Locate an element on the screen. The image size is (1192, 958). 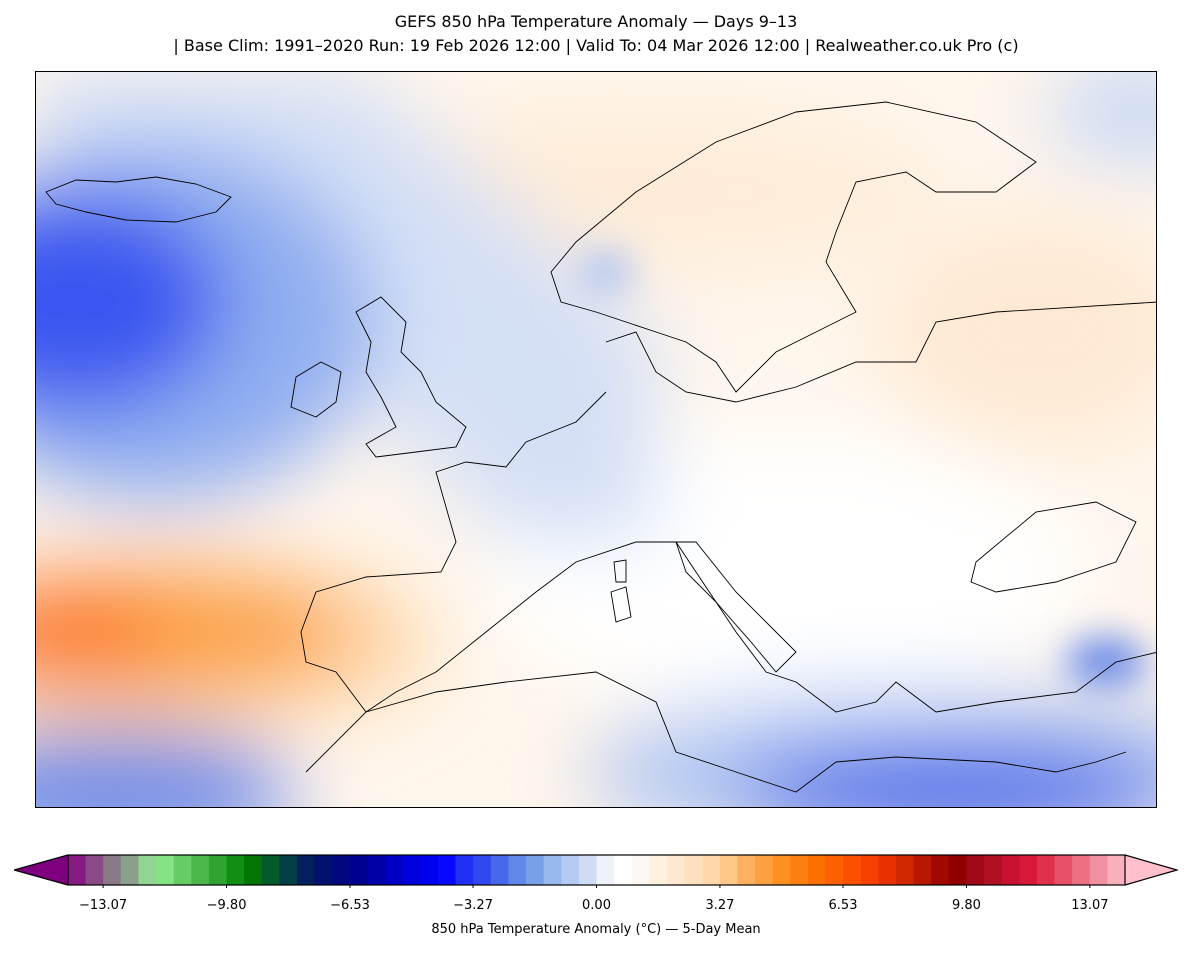
colorbar-tick-label: 6.53 is located at coordinates (843, 905).